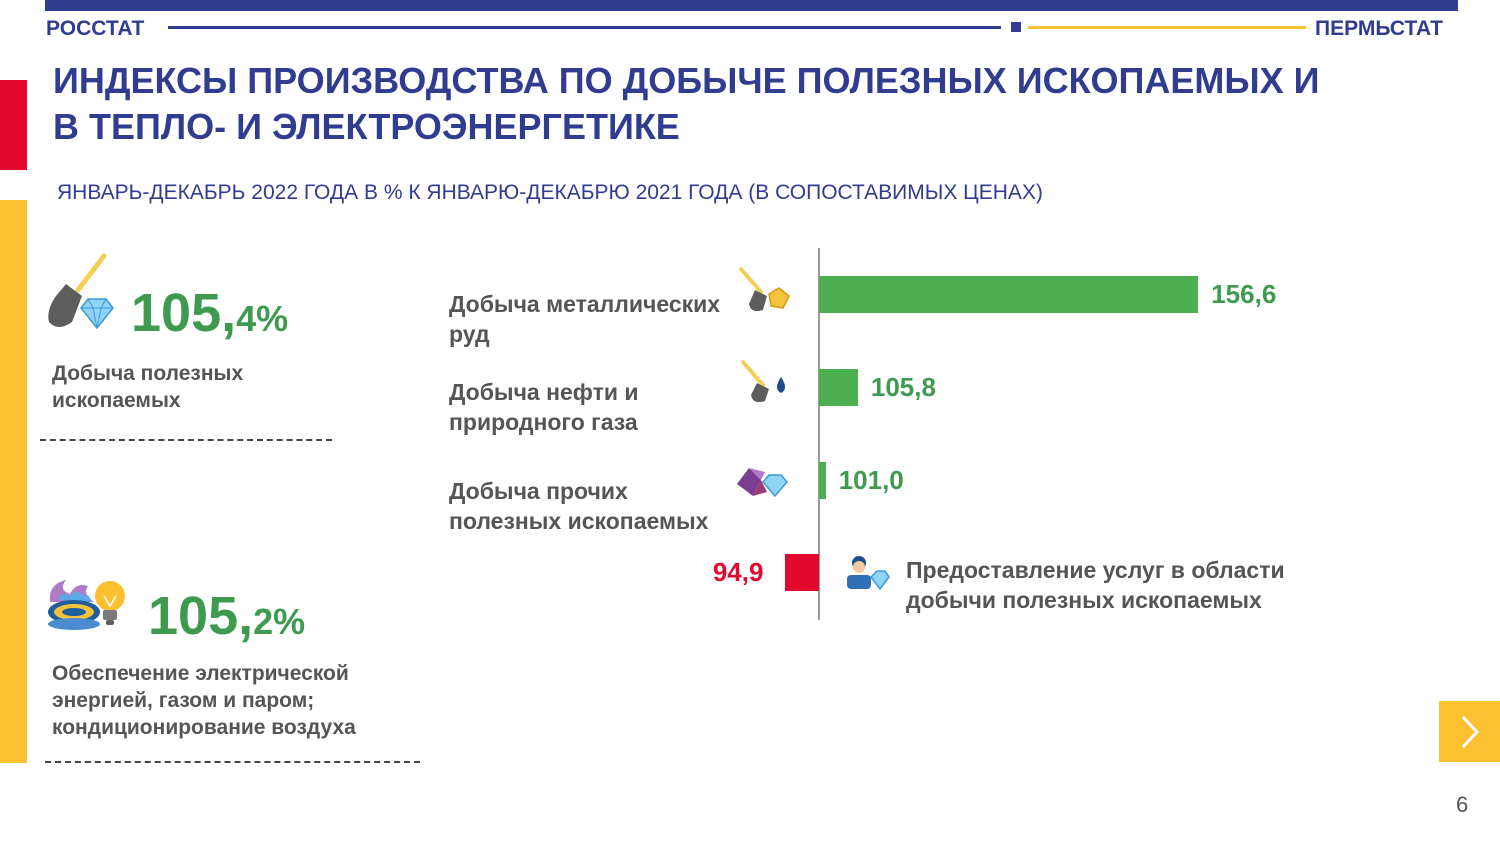 The width and height of the screenshot is (1500, 844). I want to click on kpi-mining-int: 105,, so click(184, 313).